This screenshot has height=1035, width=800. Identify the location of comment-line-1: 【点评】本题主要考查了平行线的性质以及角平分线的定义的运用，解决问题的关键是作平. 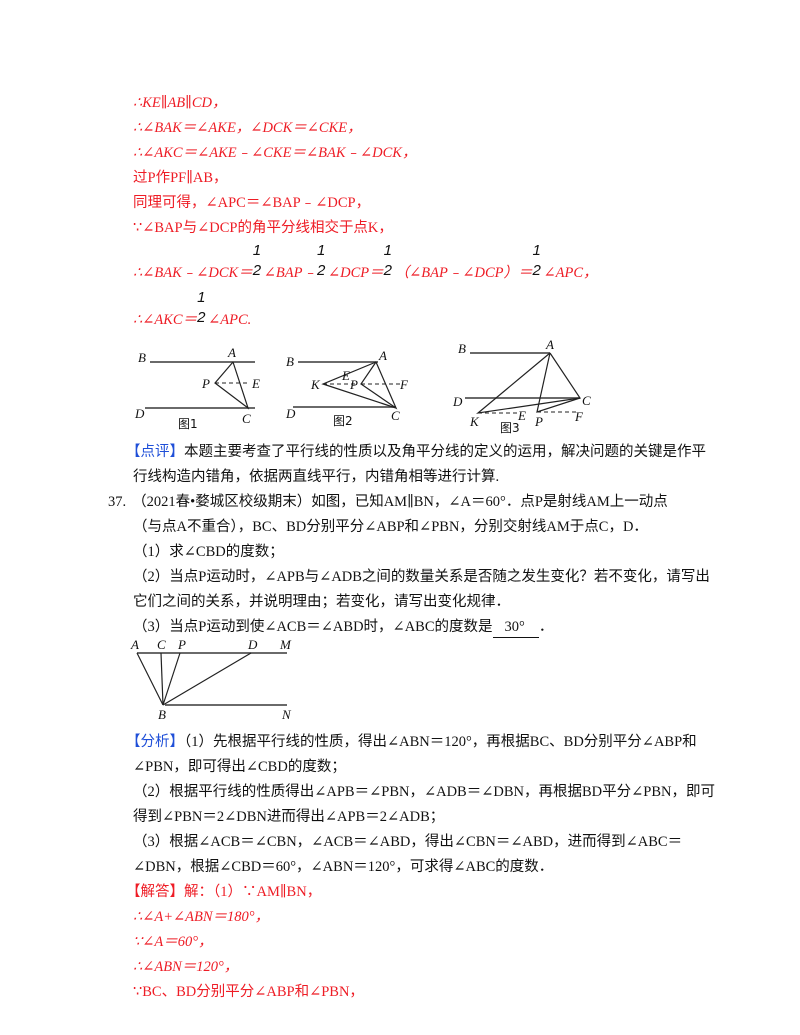
(416, 452).